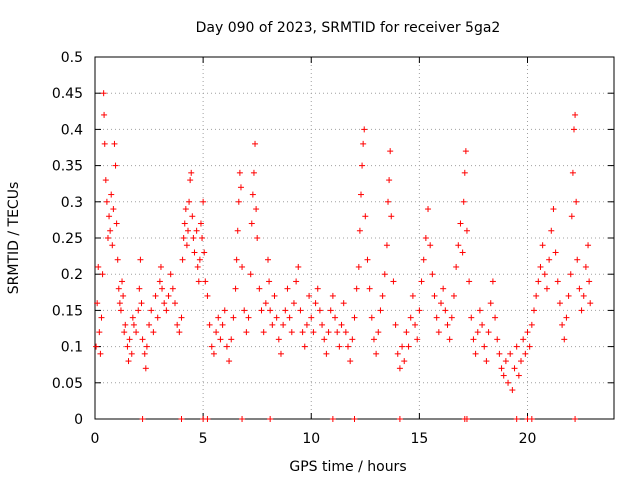 The width and height of the screenshot is (640, 480). Describe the element at coordinates (72, 348) in the screenshot. I see `y-tick-label: 0.1` at that location.